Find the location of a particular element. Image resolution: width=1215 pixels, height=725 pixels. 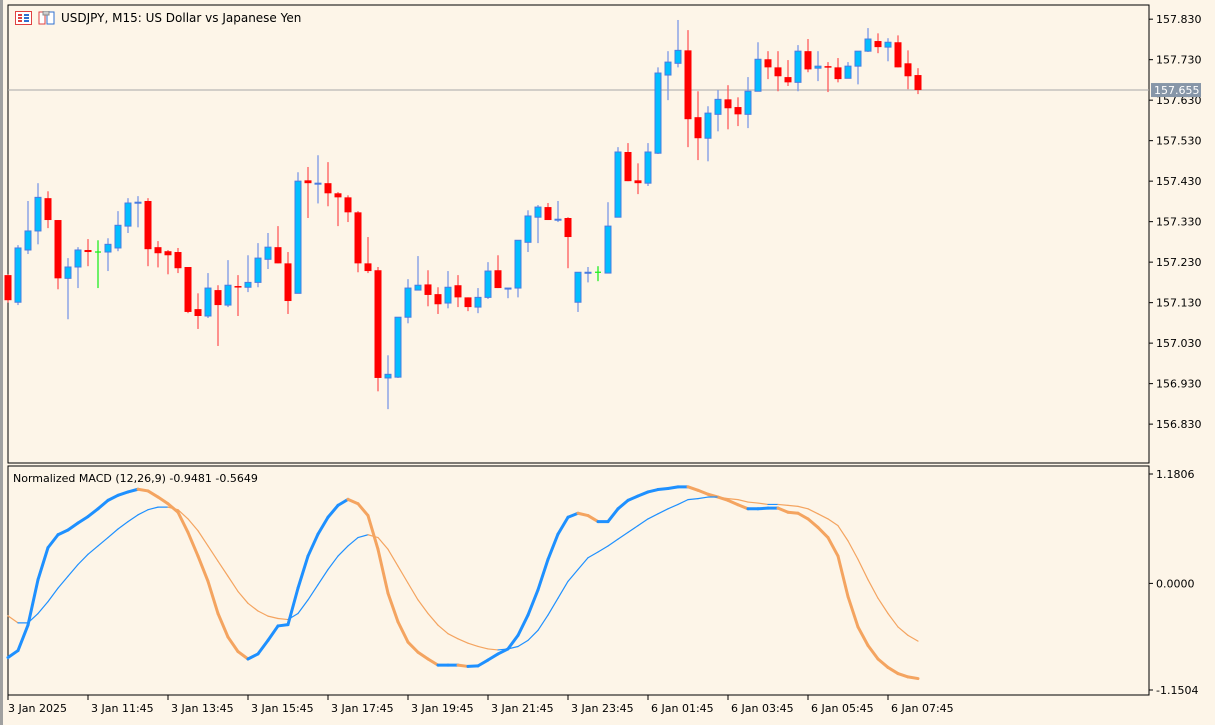

chart-title: USDJPY, M15: US Dollar vs Japanese Yen is located at coordinates (181, 18).